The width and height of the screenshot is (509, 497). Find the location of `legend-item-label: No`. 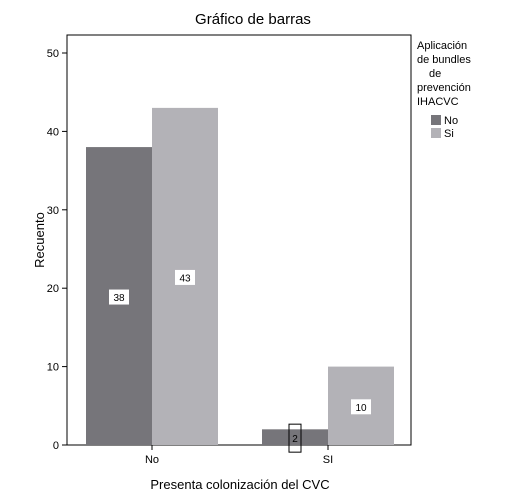

legend-item-label: No is located at coordinates (451, 121).